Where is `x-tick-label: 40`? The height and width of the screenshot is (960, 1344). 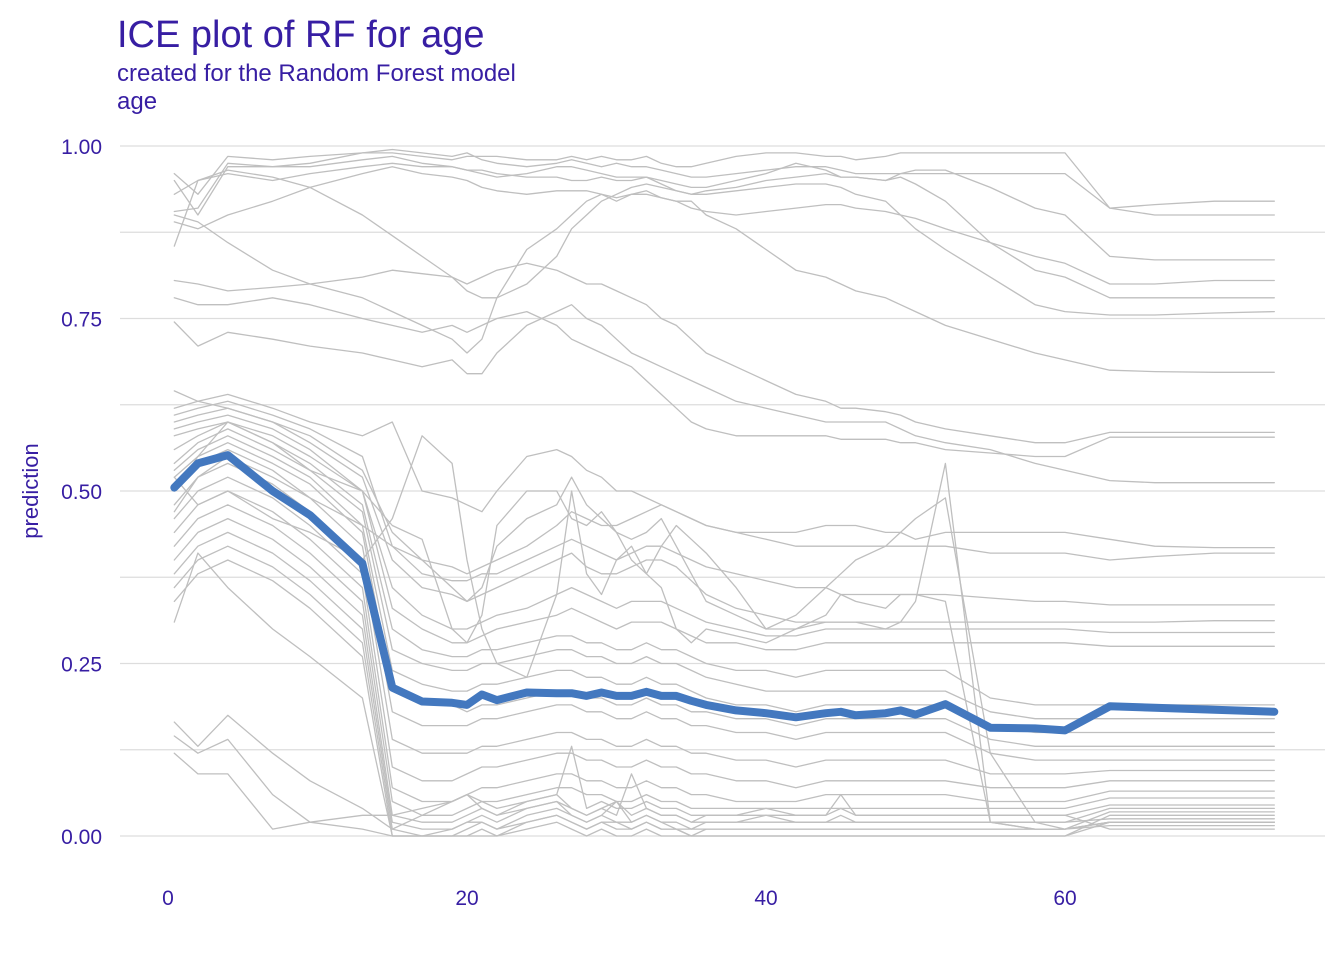
x-tick-label: 40 is located at coordinates (765, 898).